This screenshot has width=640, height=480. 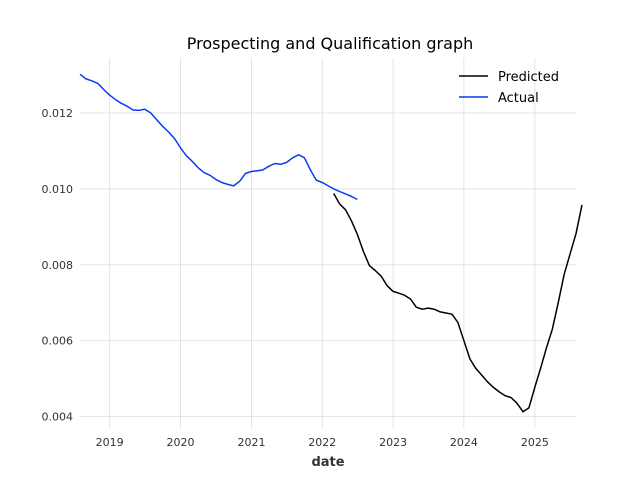 What do you see at coordinates (251, 442) in the screenshot?
I see `x-tick-label: 2021` at bounding box center [251, 442].